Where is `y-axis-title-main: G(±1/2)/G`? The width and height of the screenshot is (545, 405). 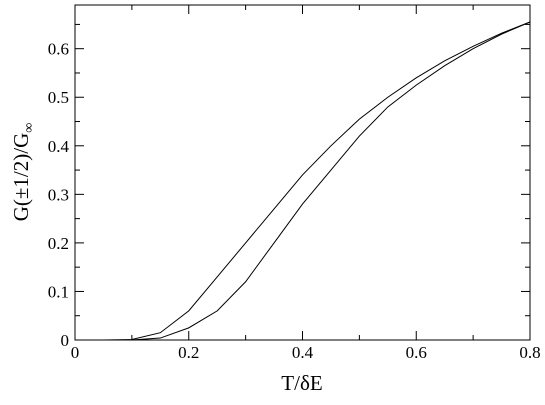
y-axis-title-main: G(±1/2)/G is located at coordinates (21, 177).